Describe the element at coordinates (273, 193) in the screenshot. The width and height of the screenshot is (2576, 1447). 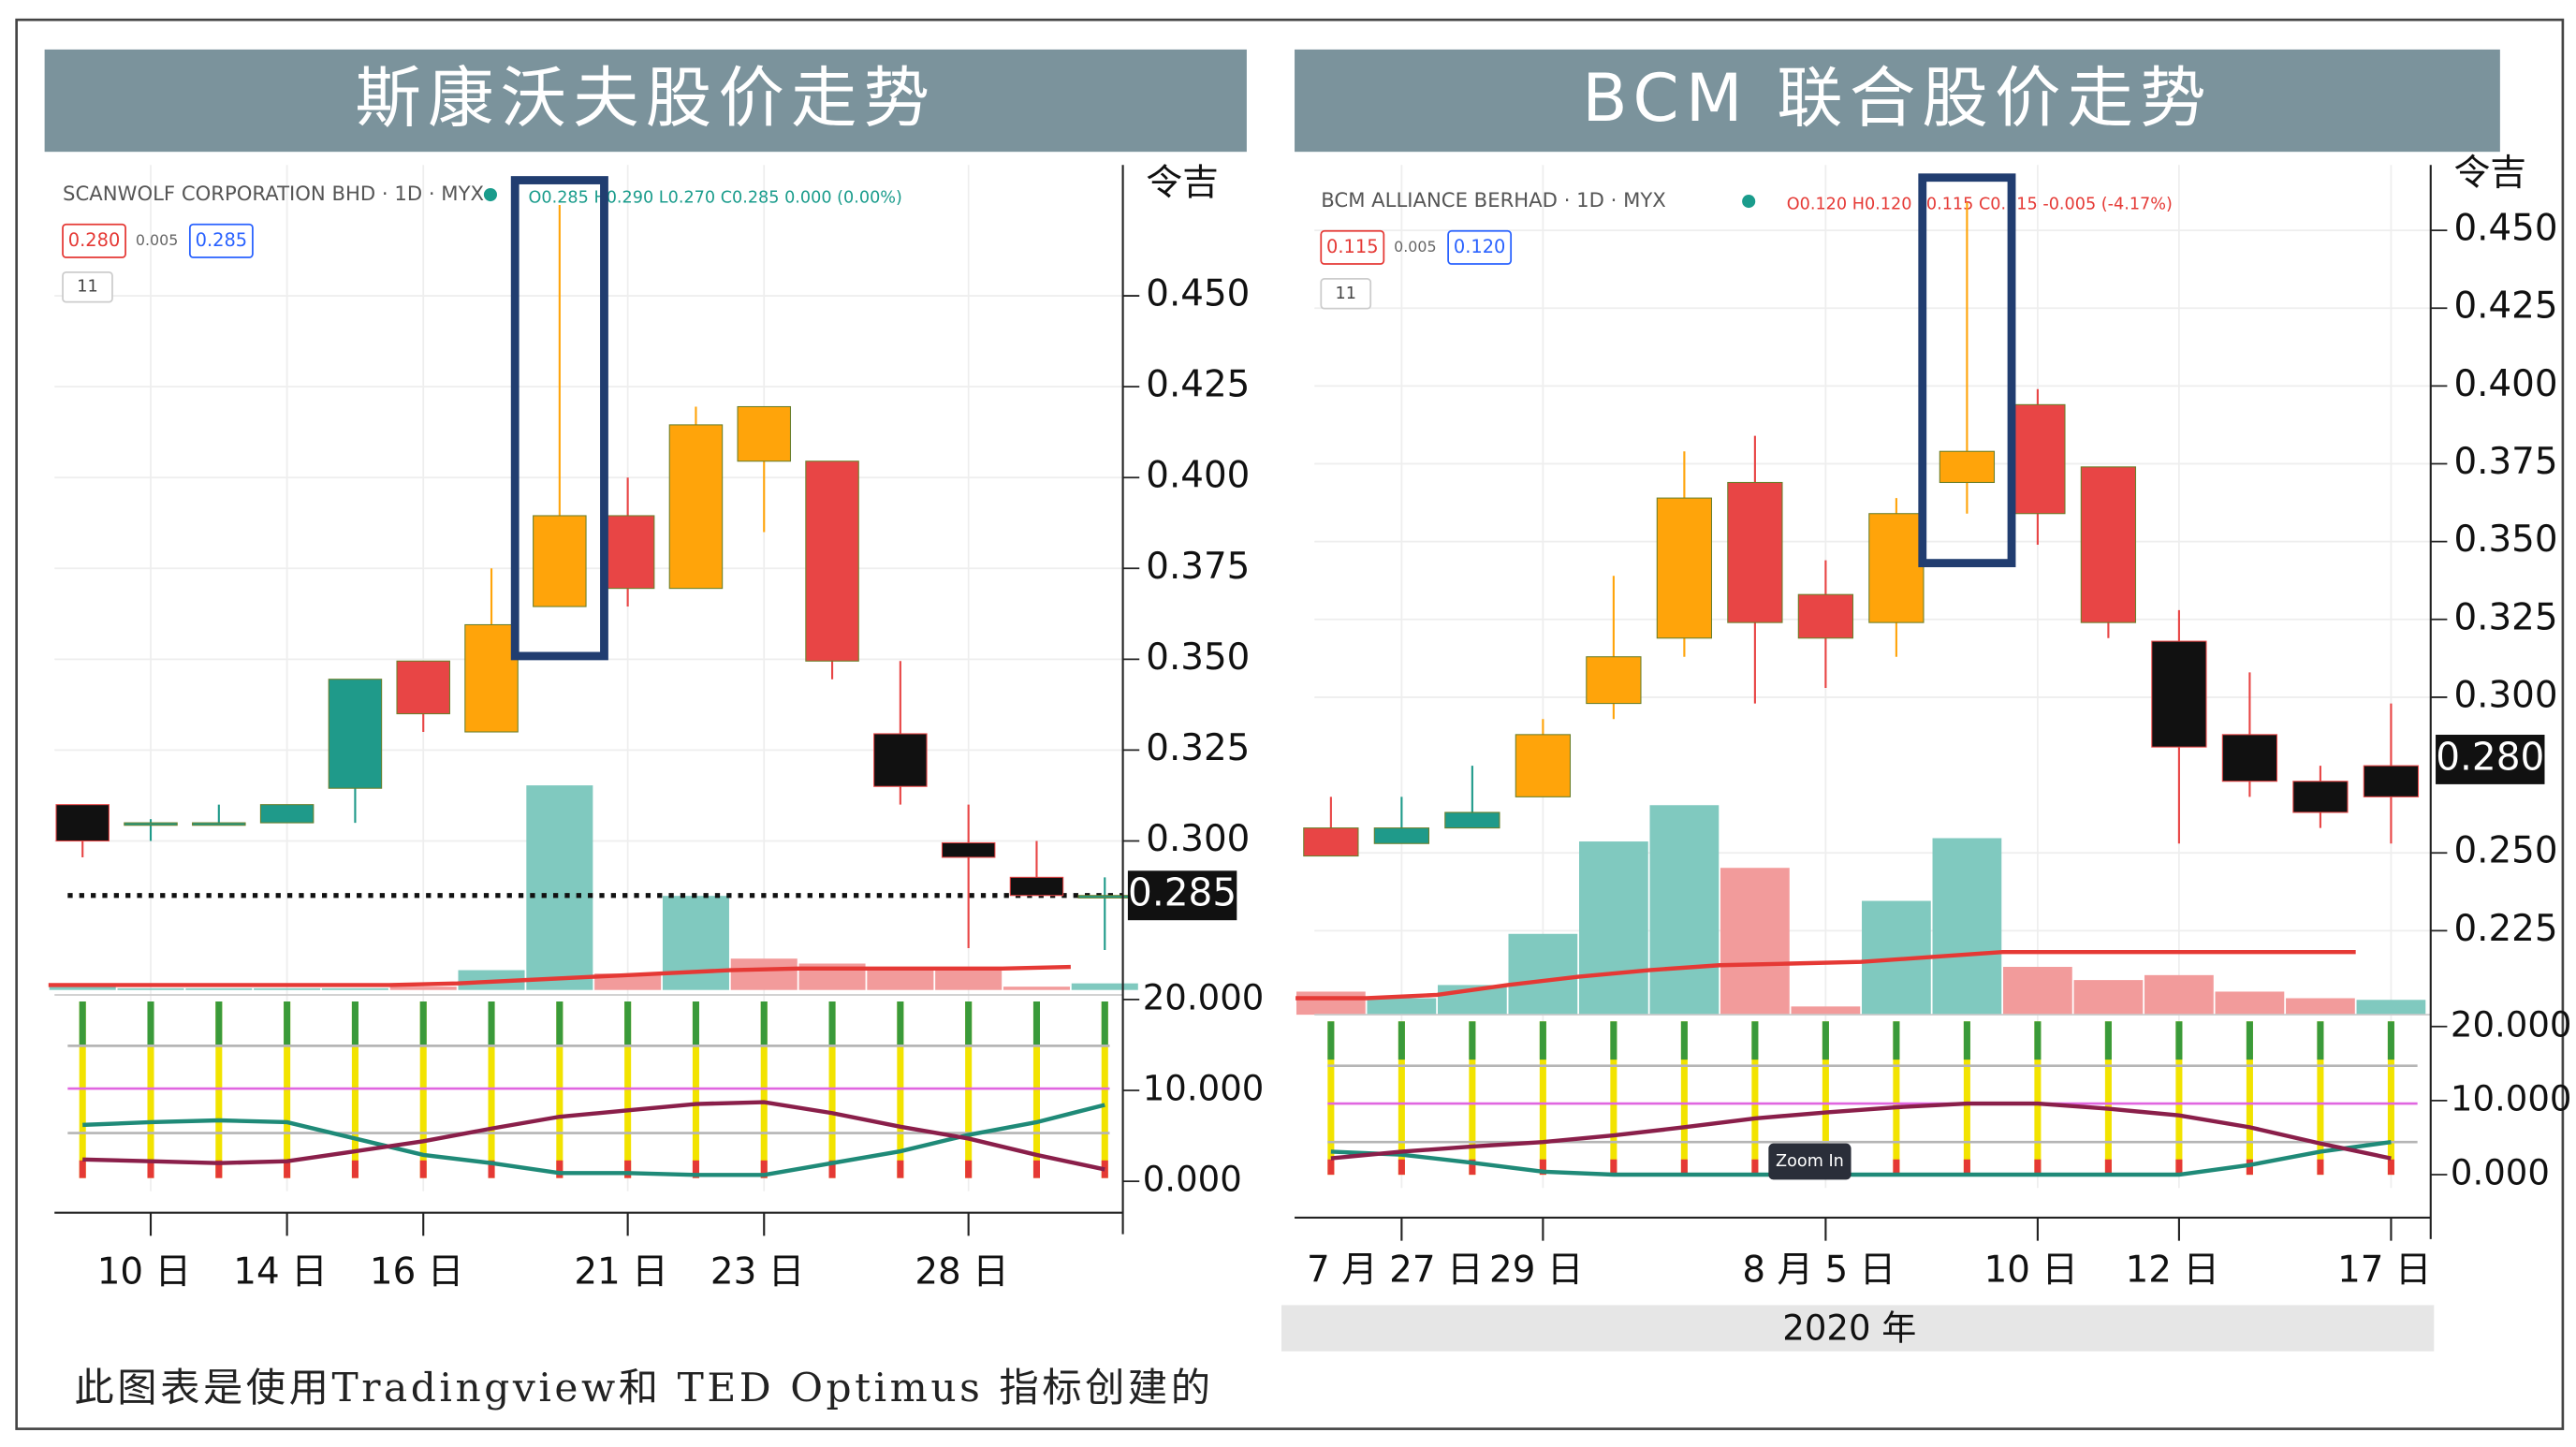
I see `symbol: SCANWOLF CORPORATION BHD · 1D · MYX` at that location.